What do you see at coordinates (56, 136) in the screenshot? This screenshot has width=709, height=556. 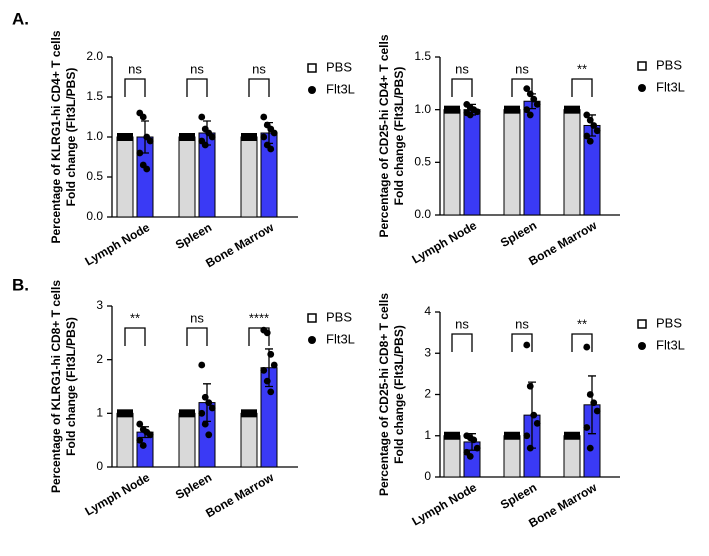 I see `y-axis-label: Percentage of KLRG1-hi CD4+ T cells` at bounding box center [56, 136].